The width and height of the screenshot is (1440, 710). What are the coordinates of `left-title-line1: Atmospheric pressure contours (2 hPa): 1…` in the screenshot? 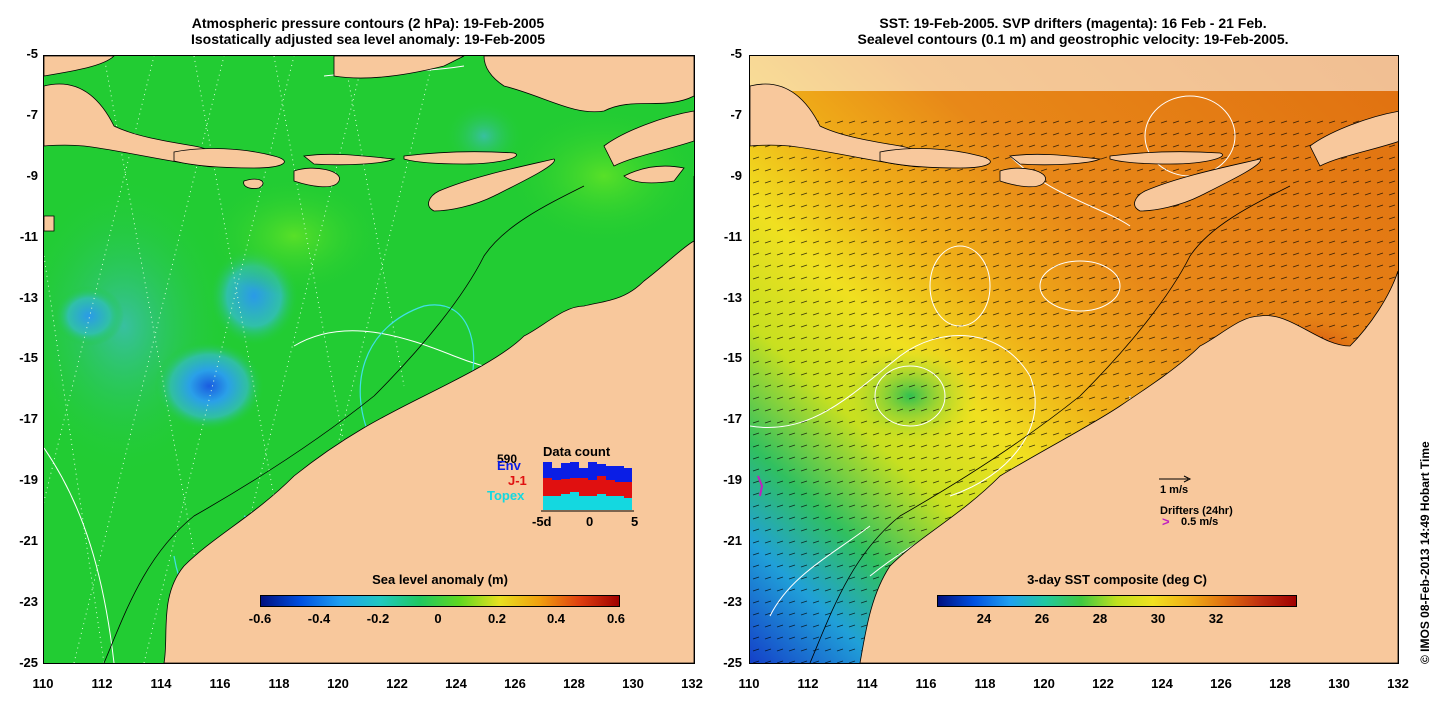 It's located at (368, 23).